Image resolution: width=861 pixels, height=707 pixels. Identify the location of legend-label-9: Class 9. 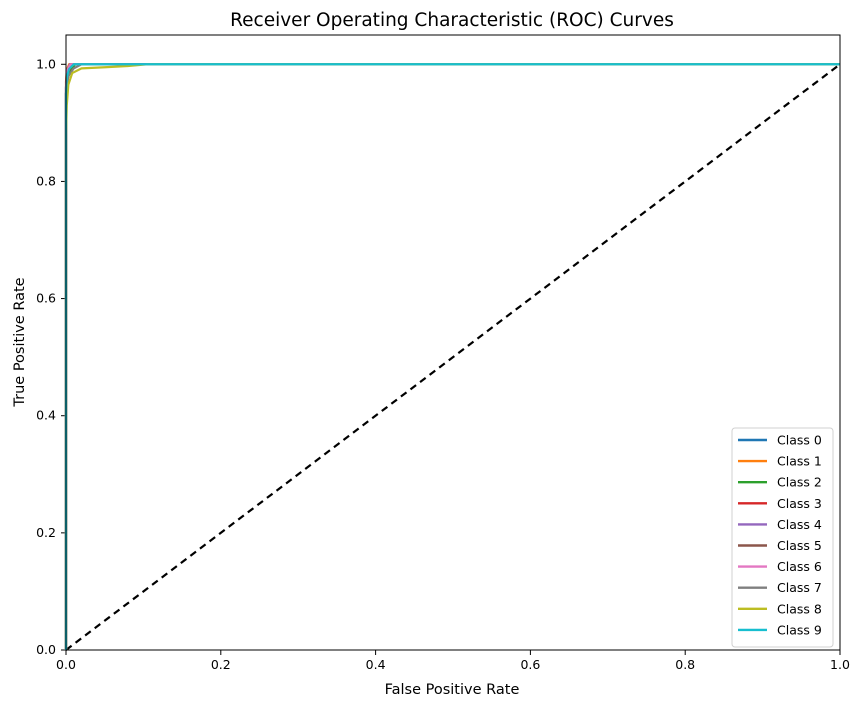
(799, 629).